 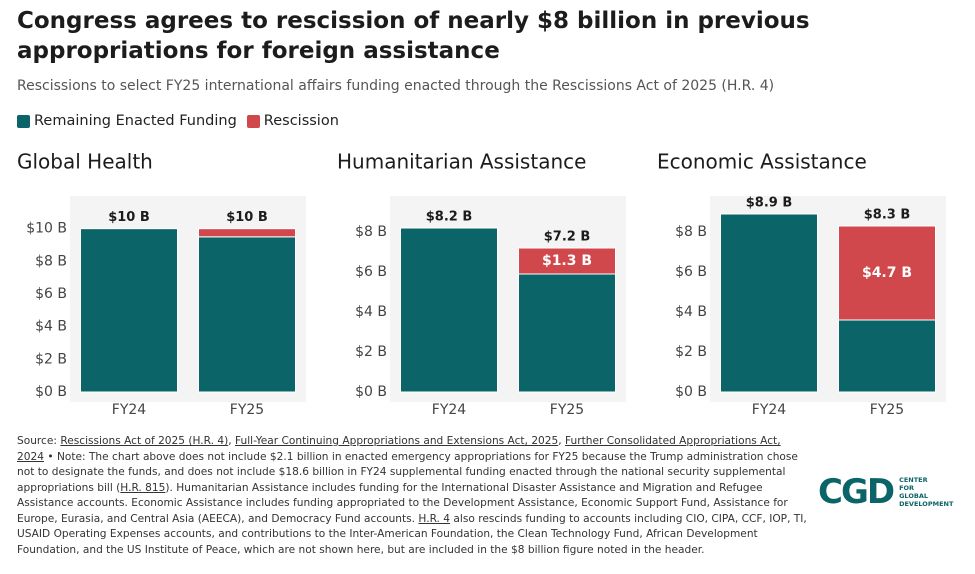 I want to click on total-label: $8.3 B, so click(x=887, y=215).